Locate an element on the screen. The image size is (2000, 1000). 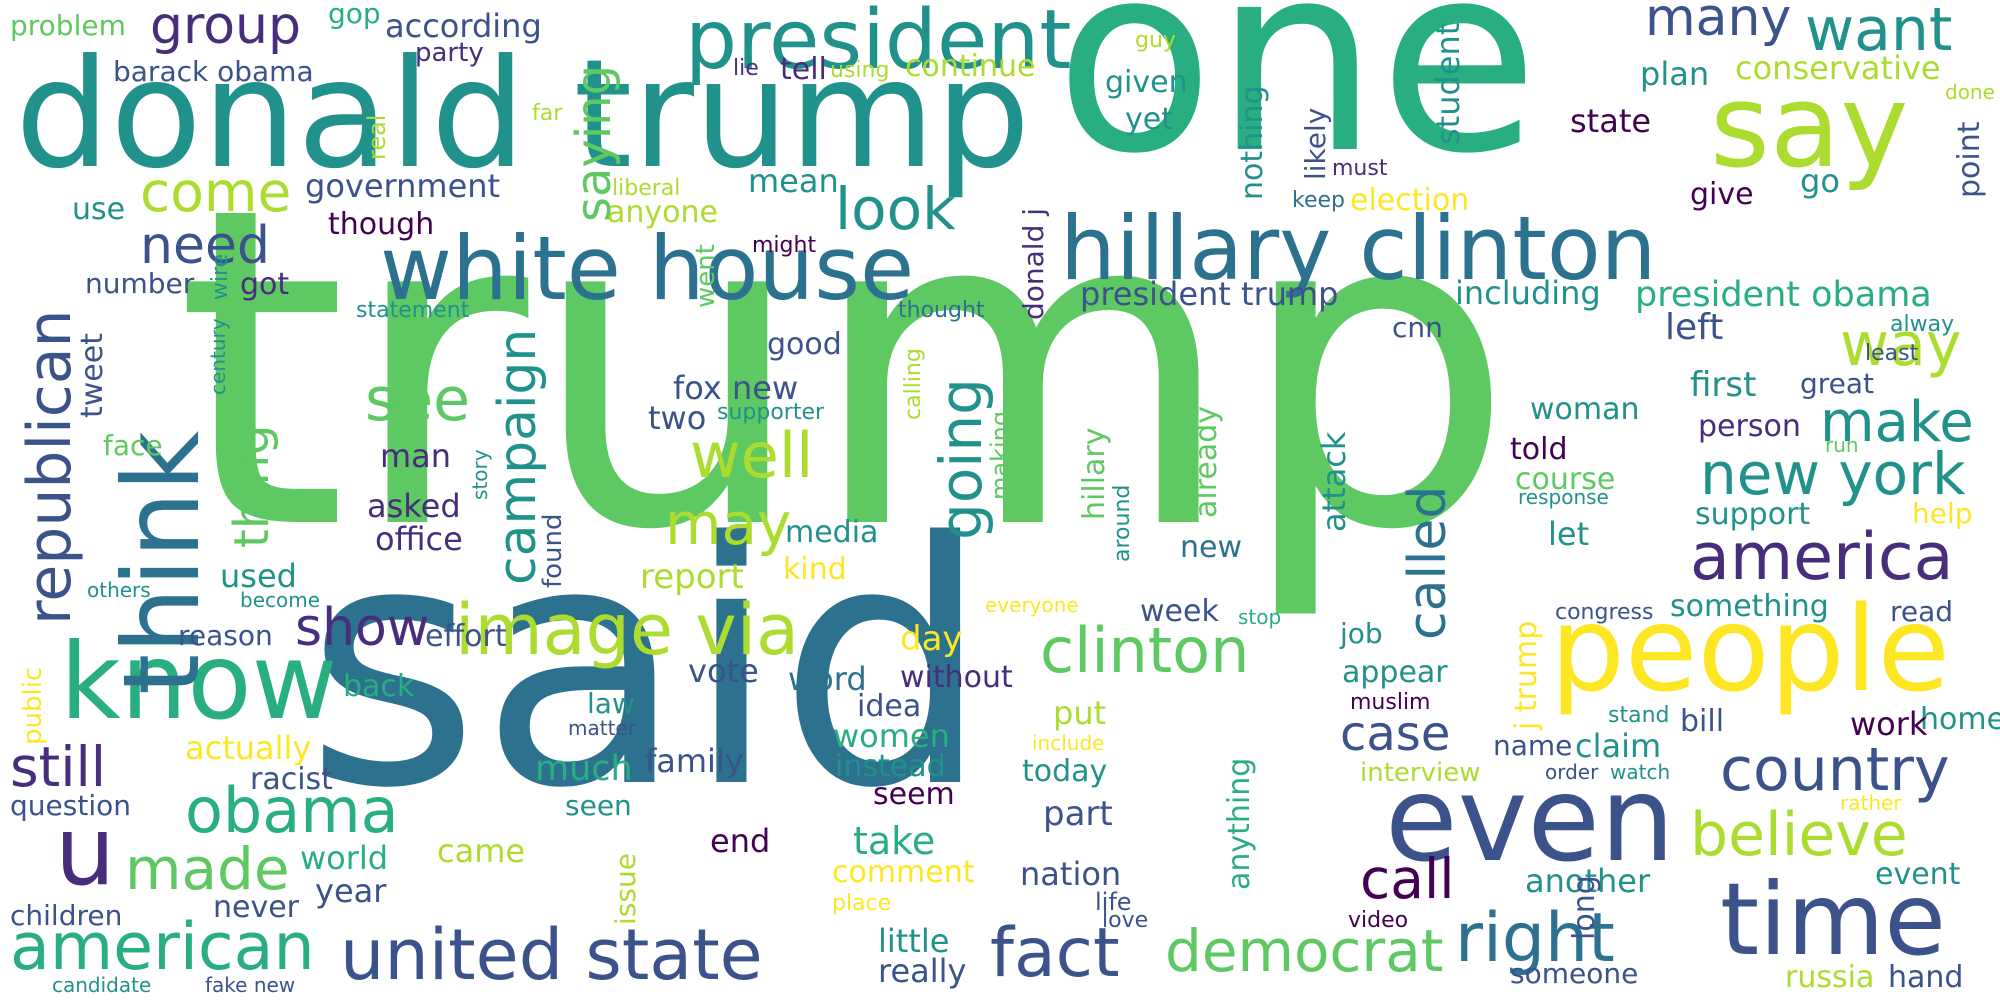
word-way: way is located at coordinates (1901, 345).